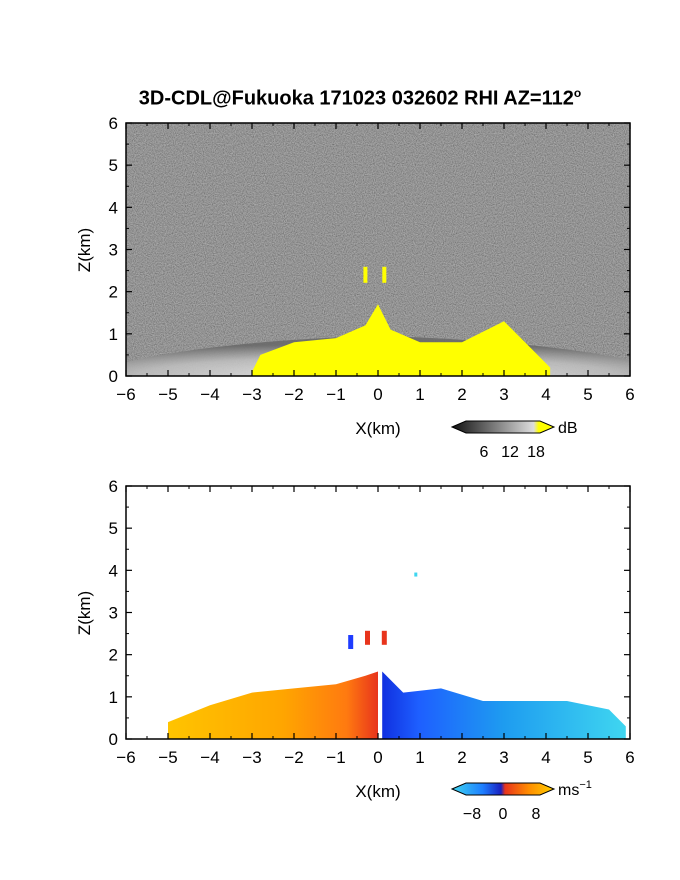  I want to click on xlabel-top: X(km), so click(377, 428).